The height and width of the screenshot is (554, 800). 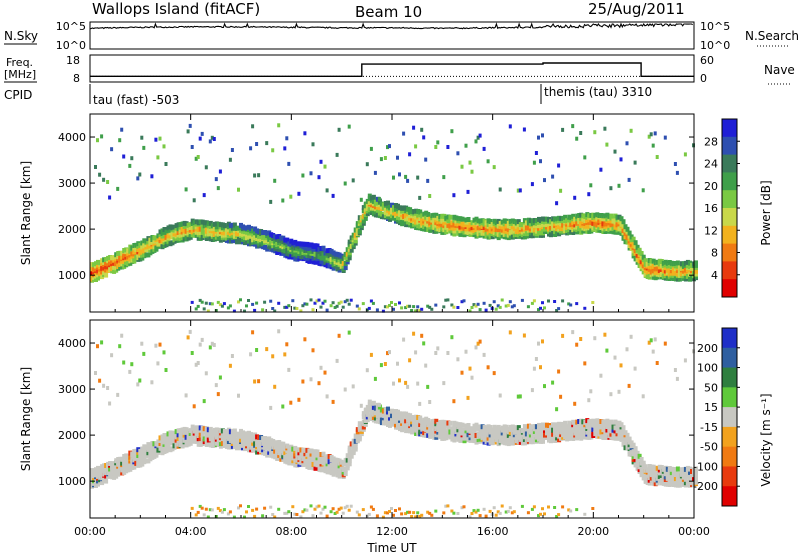 What do you see at coordinates (714, 275) in the screenshot?
I see `power-colorbar-tick-label: 4` at bounding box center [714, 275].